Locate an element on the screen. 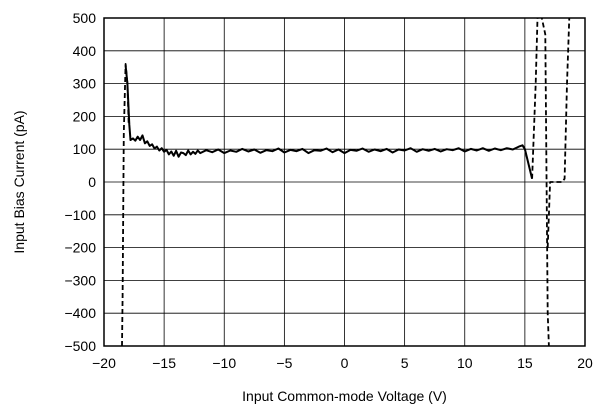  x-tick-label: −20 is located at coordinates (104, 363).